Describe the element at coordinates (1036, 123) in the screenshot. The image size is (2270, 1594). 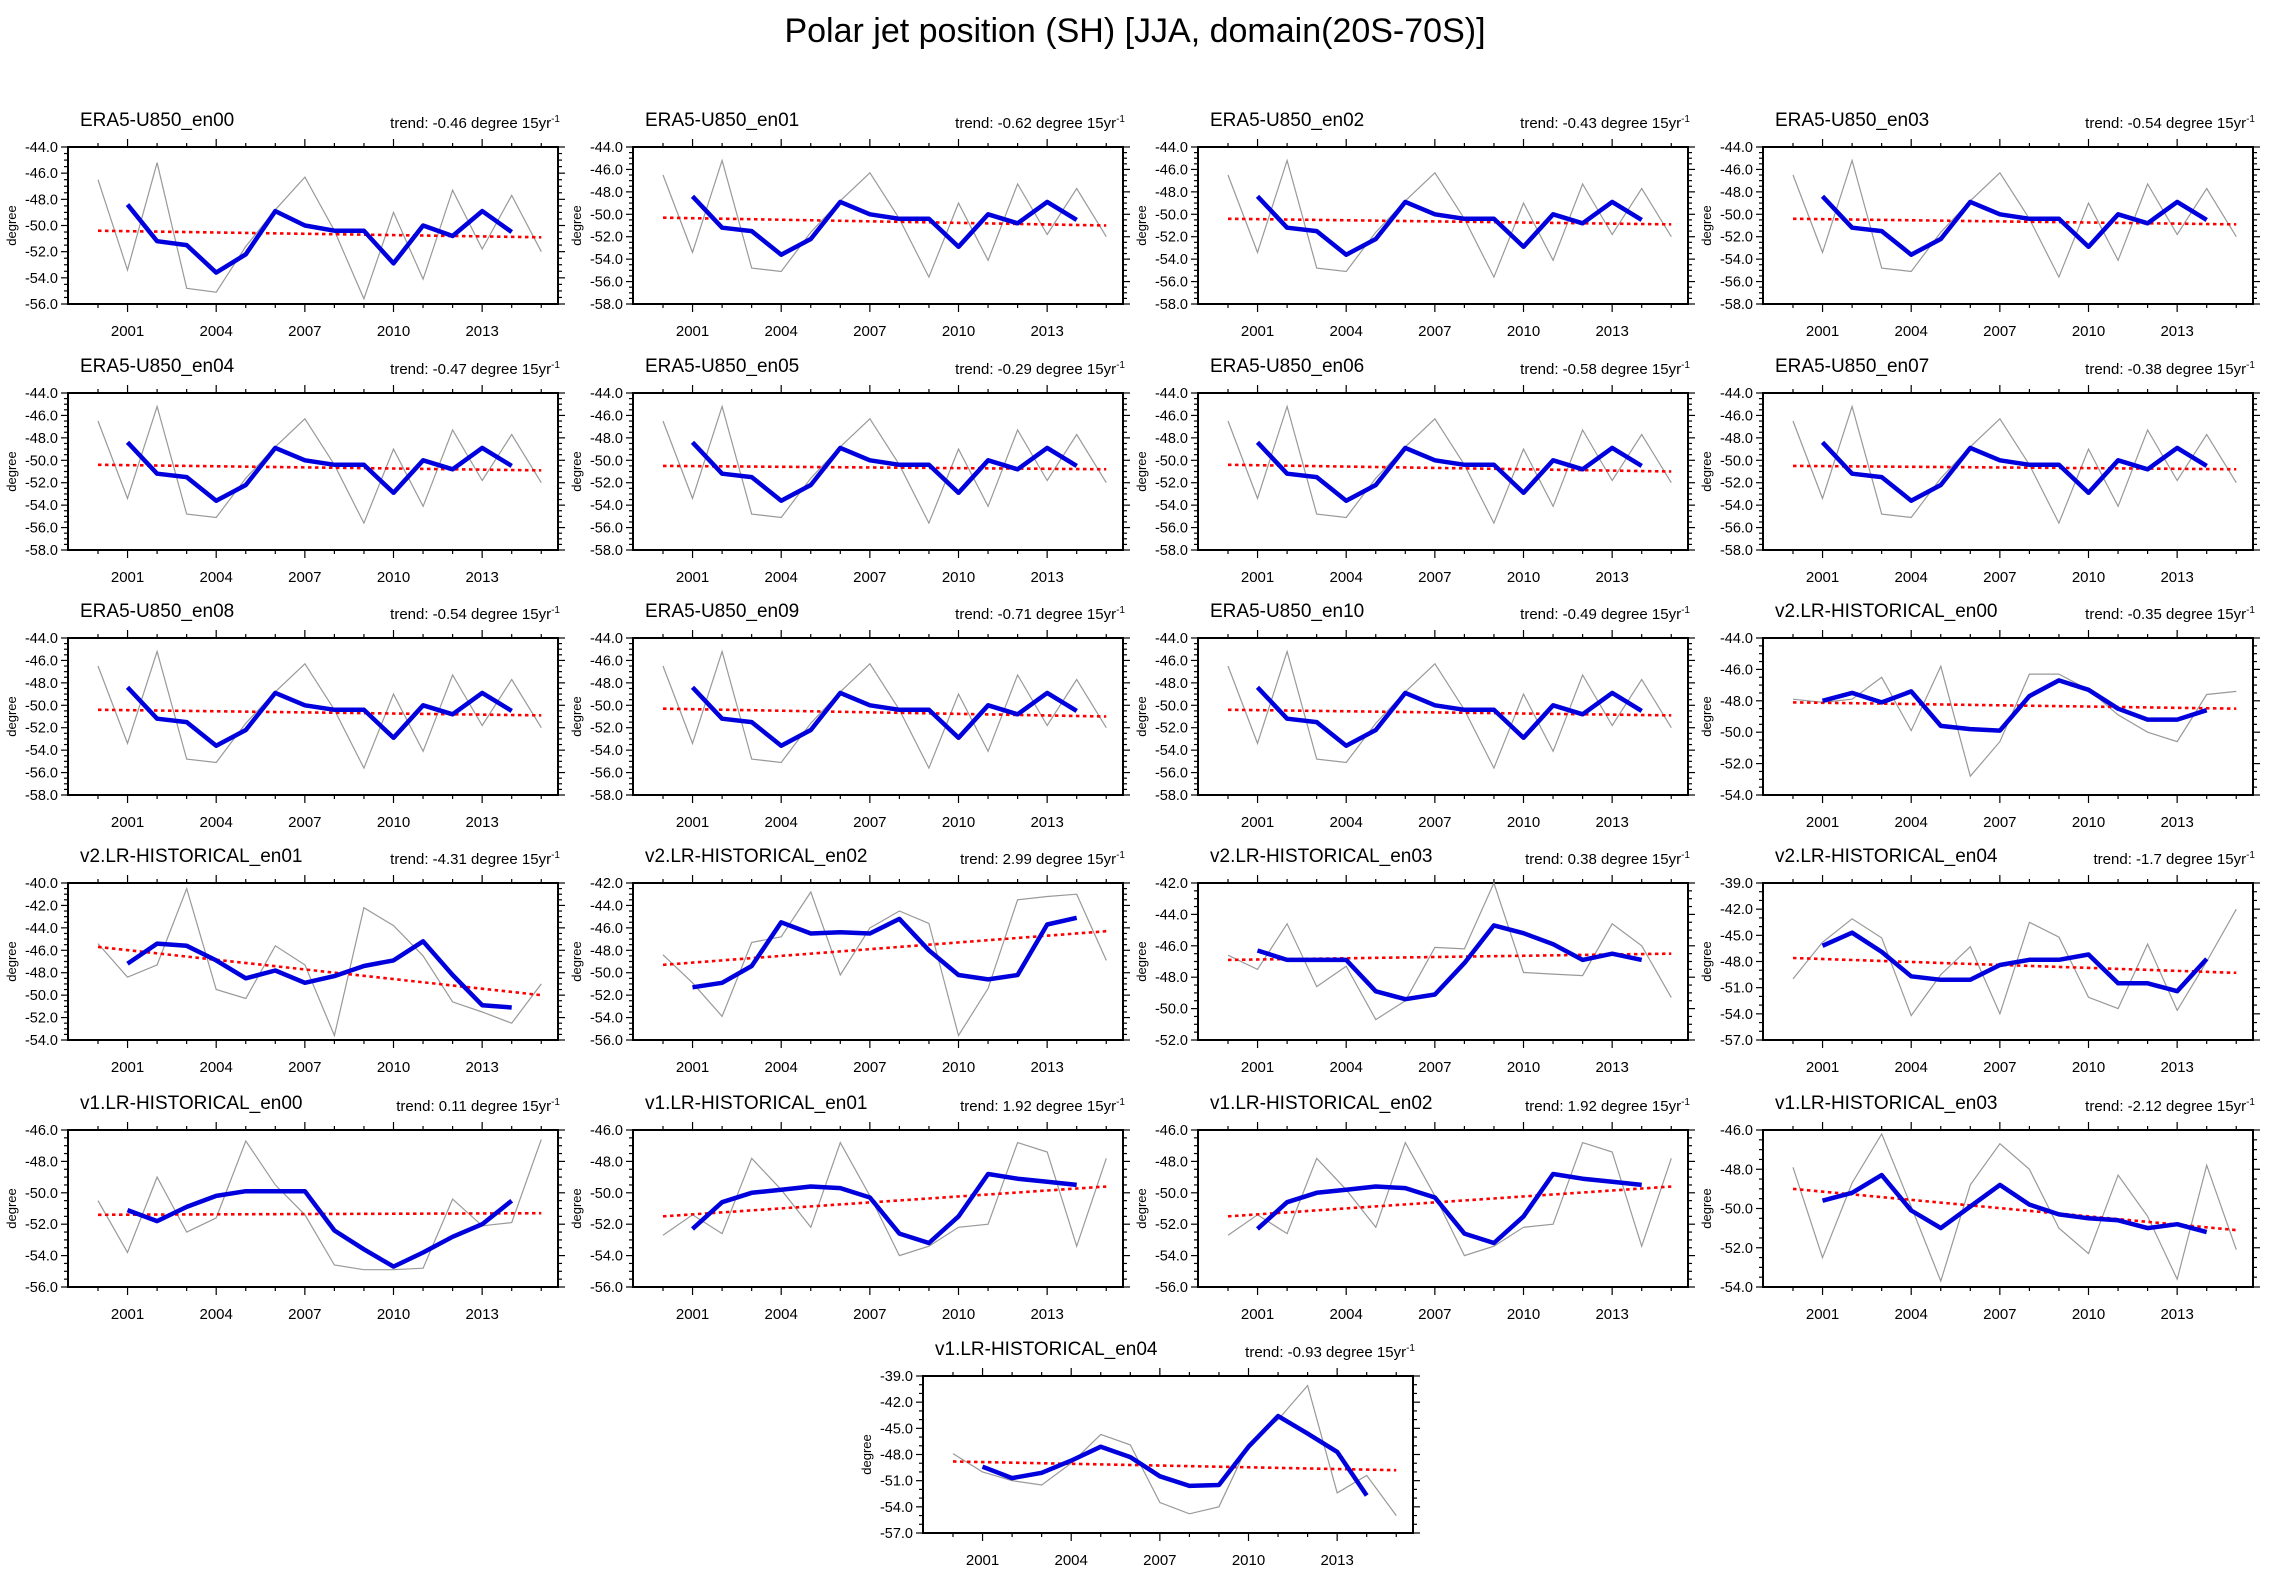
I see `trend-text: trend: -0.62 degree 15yr` at that location.